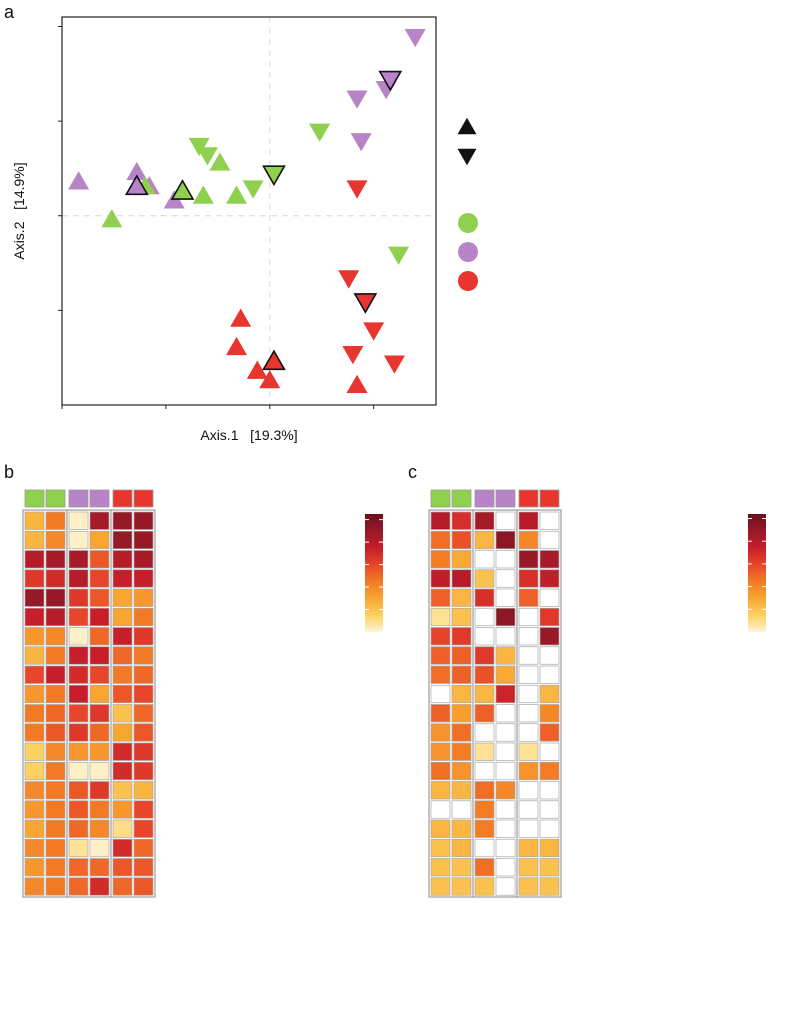 The height and width of the screenshot is (1015, 794). I want to click on group-frame, so click(539, 703).